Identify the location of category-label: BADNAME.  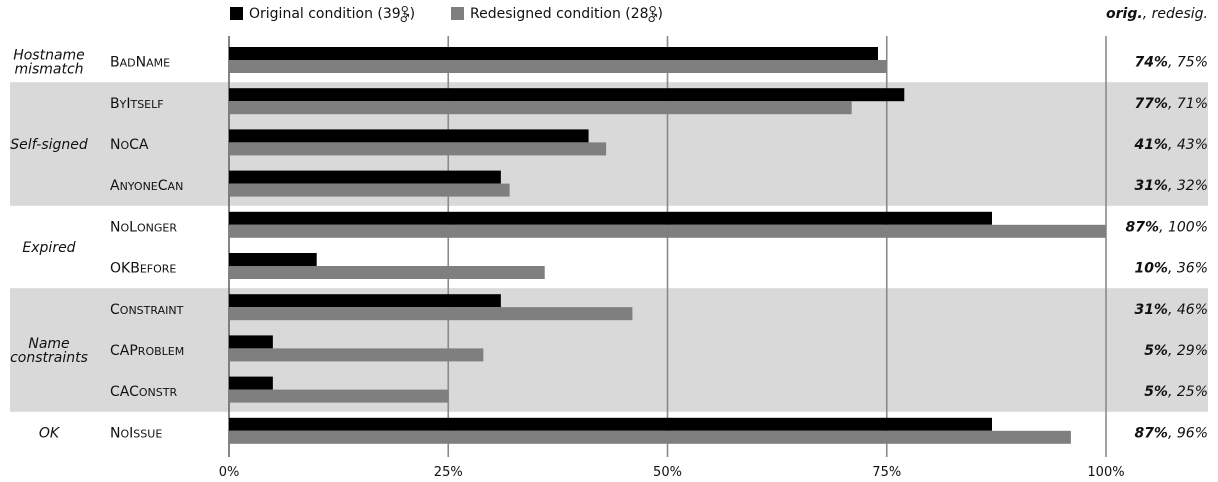
(140, 63).